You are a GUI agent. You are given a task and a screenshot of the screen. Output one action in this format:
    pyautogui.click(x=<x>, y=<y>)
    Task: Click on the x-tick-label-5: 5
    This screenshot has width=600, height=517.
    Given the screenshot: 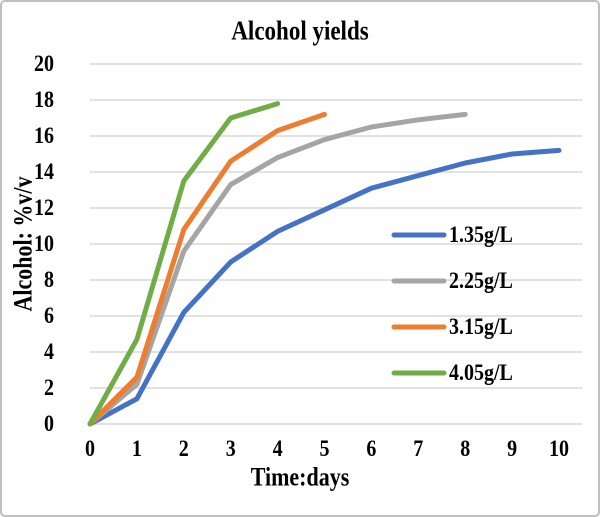 What is the action you would take?
    pyautogui.click(x=325, y=449)
    